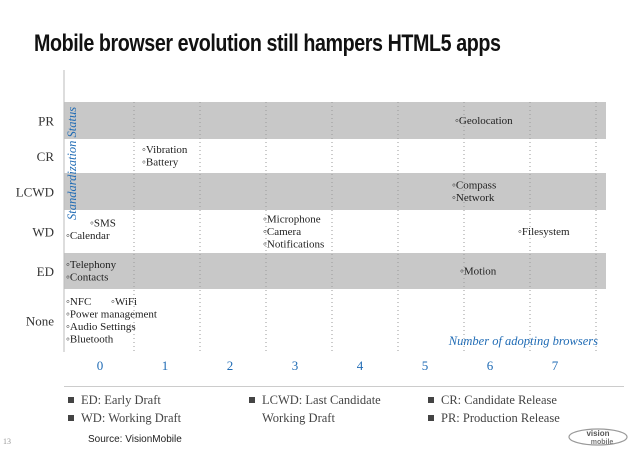  I want to click on y-category-label: WD, so click(43, 232).